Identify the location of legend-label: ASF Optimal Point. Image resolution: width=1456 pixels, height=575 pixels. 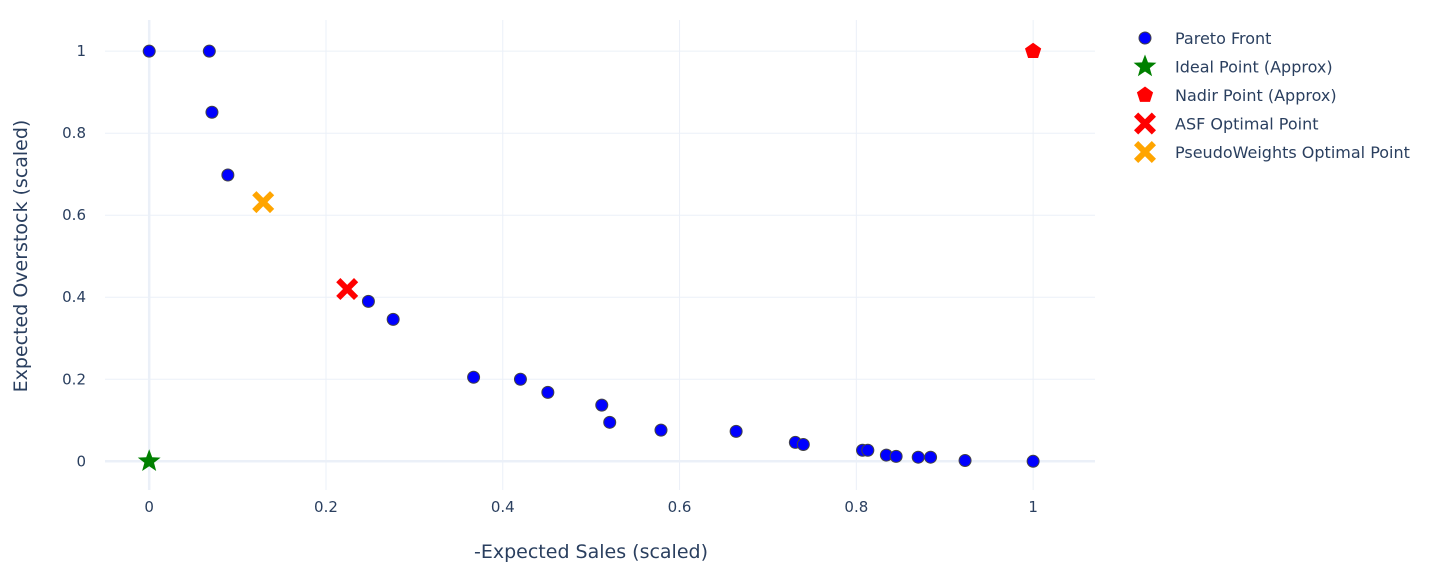
(1247, 124).